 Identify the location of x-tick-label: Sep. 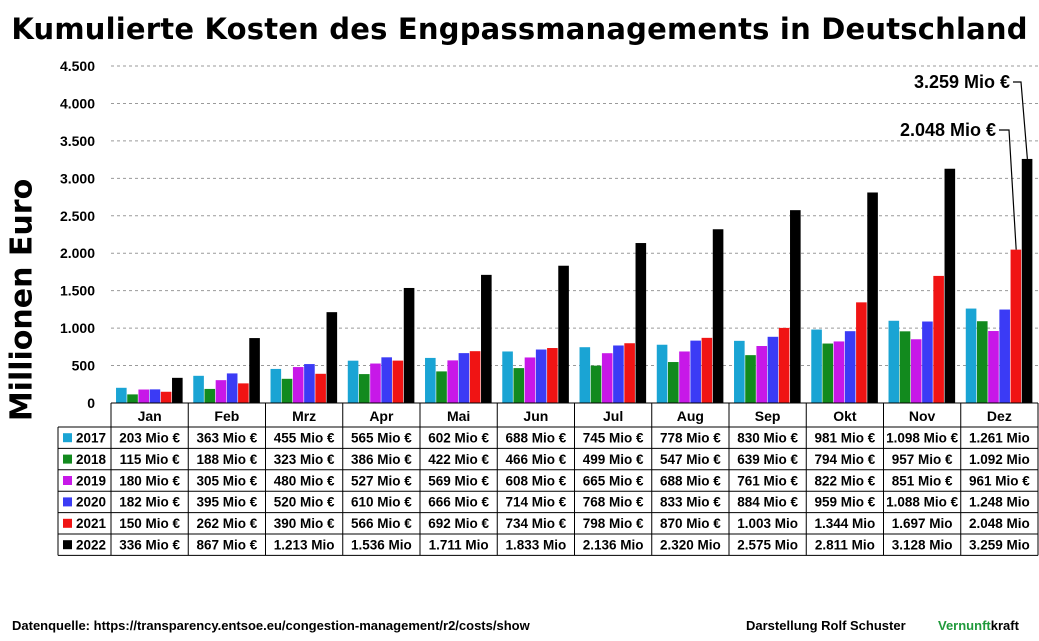
(768, 416).